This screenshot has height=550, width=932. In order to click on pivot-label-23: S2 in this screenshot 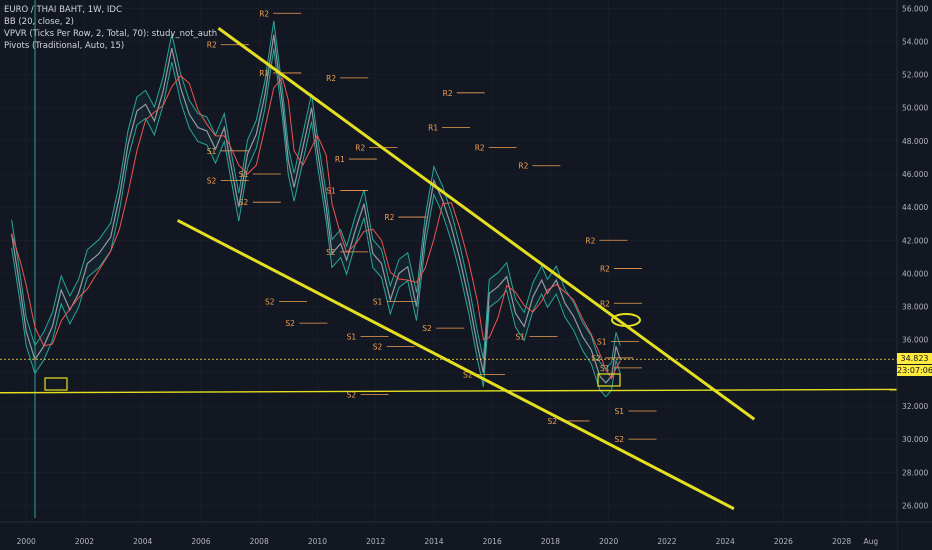, I will do `click(270, 302)`.